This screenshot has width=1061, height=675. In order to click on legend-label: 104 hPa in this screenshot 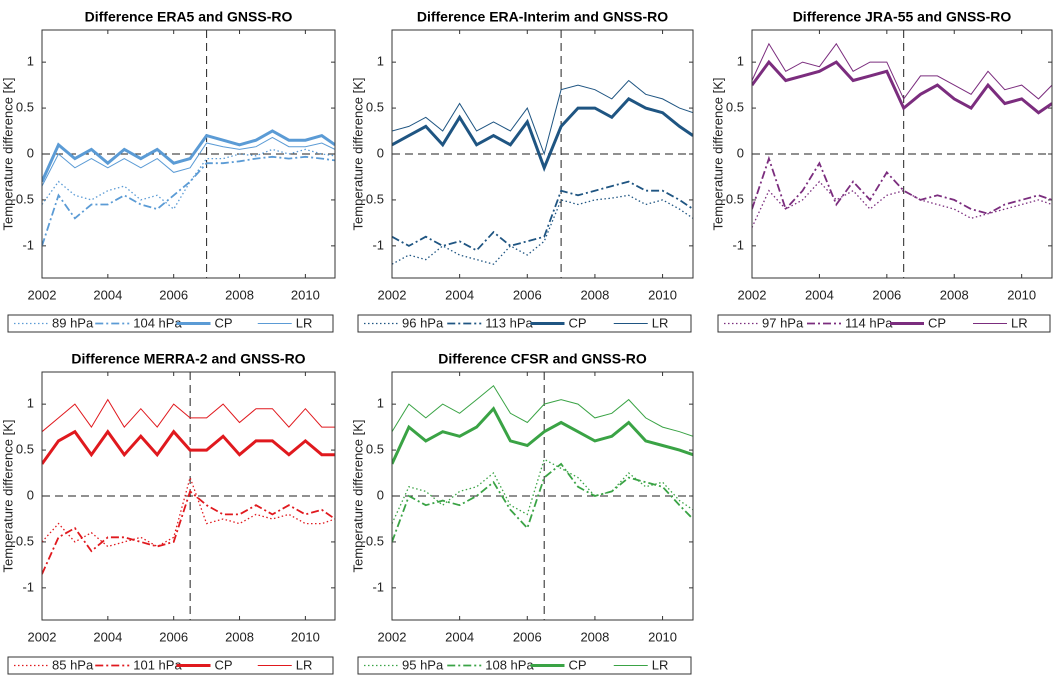, I will do `click(157, 322)`.